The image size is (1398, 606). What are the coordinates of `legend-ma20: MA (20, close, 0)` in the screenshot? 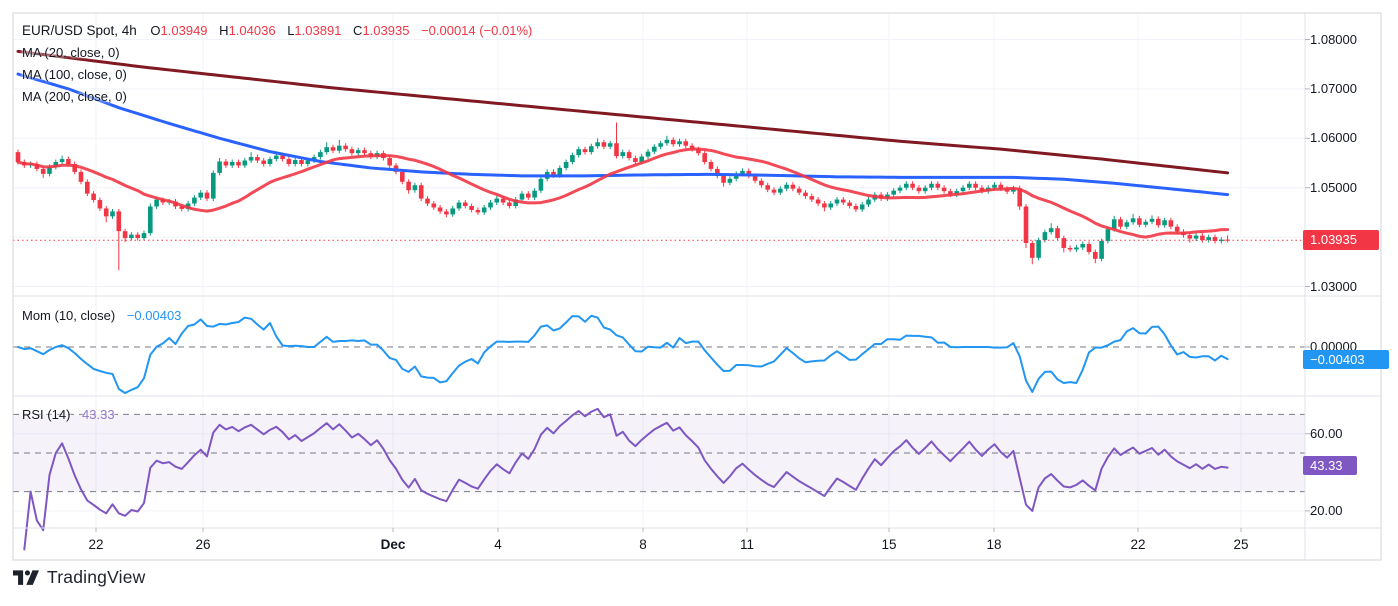 It's located at (71, 53).